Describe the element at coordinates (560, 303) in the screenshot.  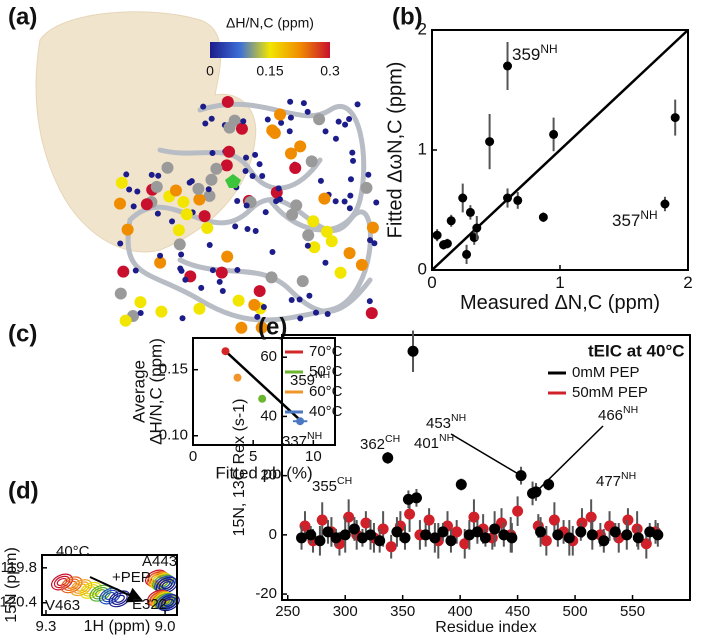
I see `x-axis-label: Measured ΔN,C (ppm)` at that location.